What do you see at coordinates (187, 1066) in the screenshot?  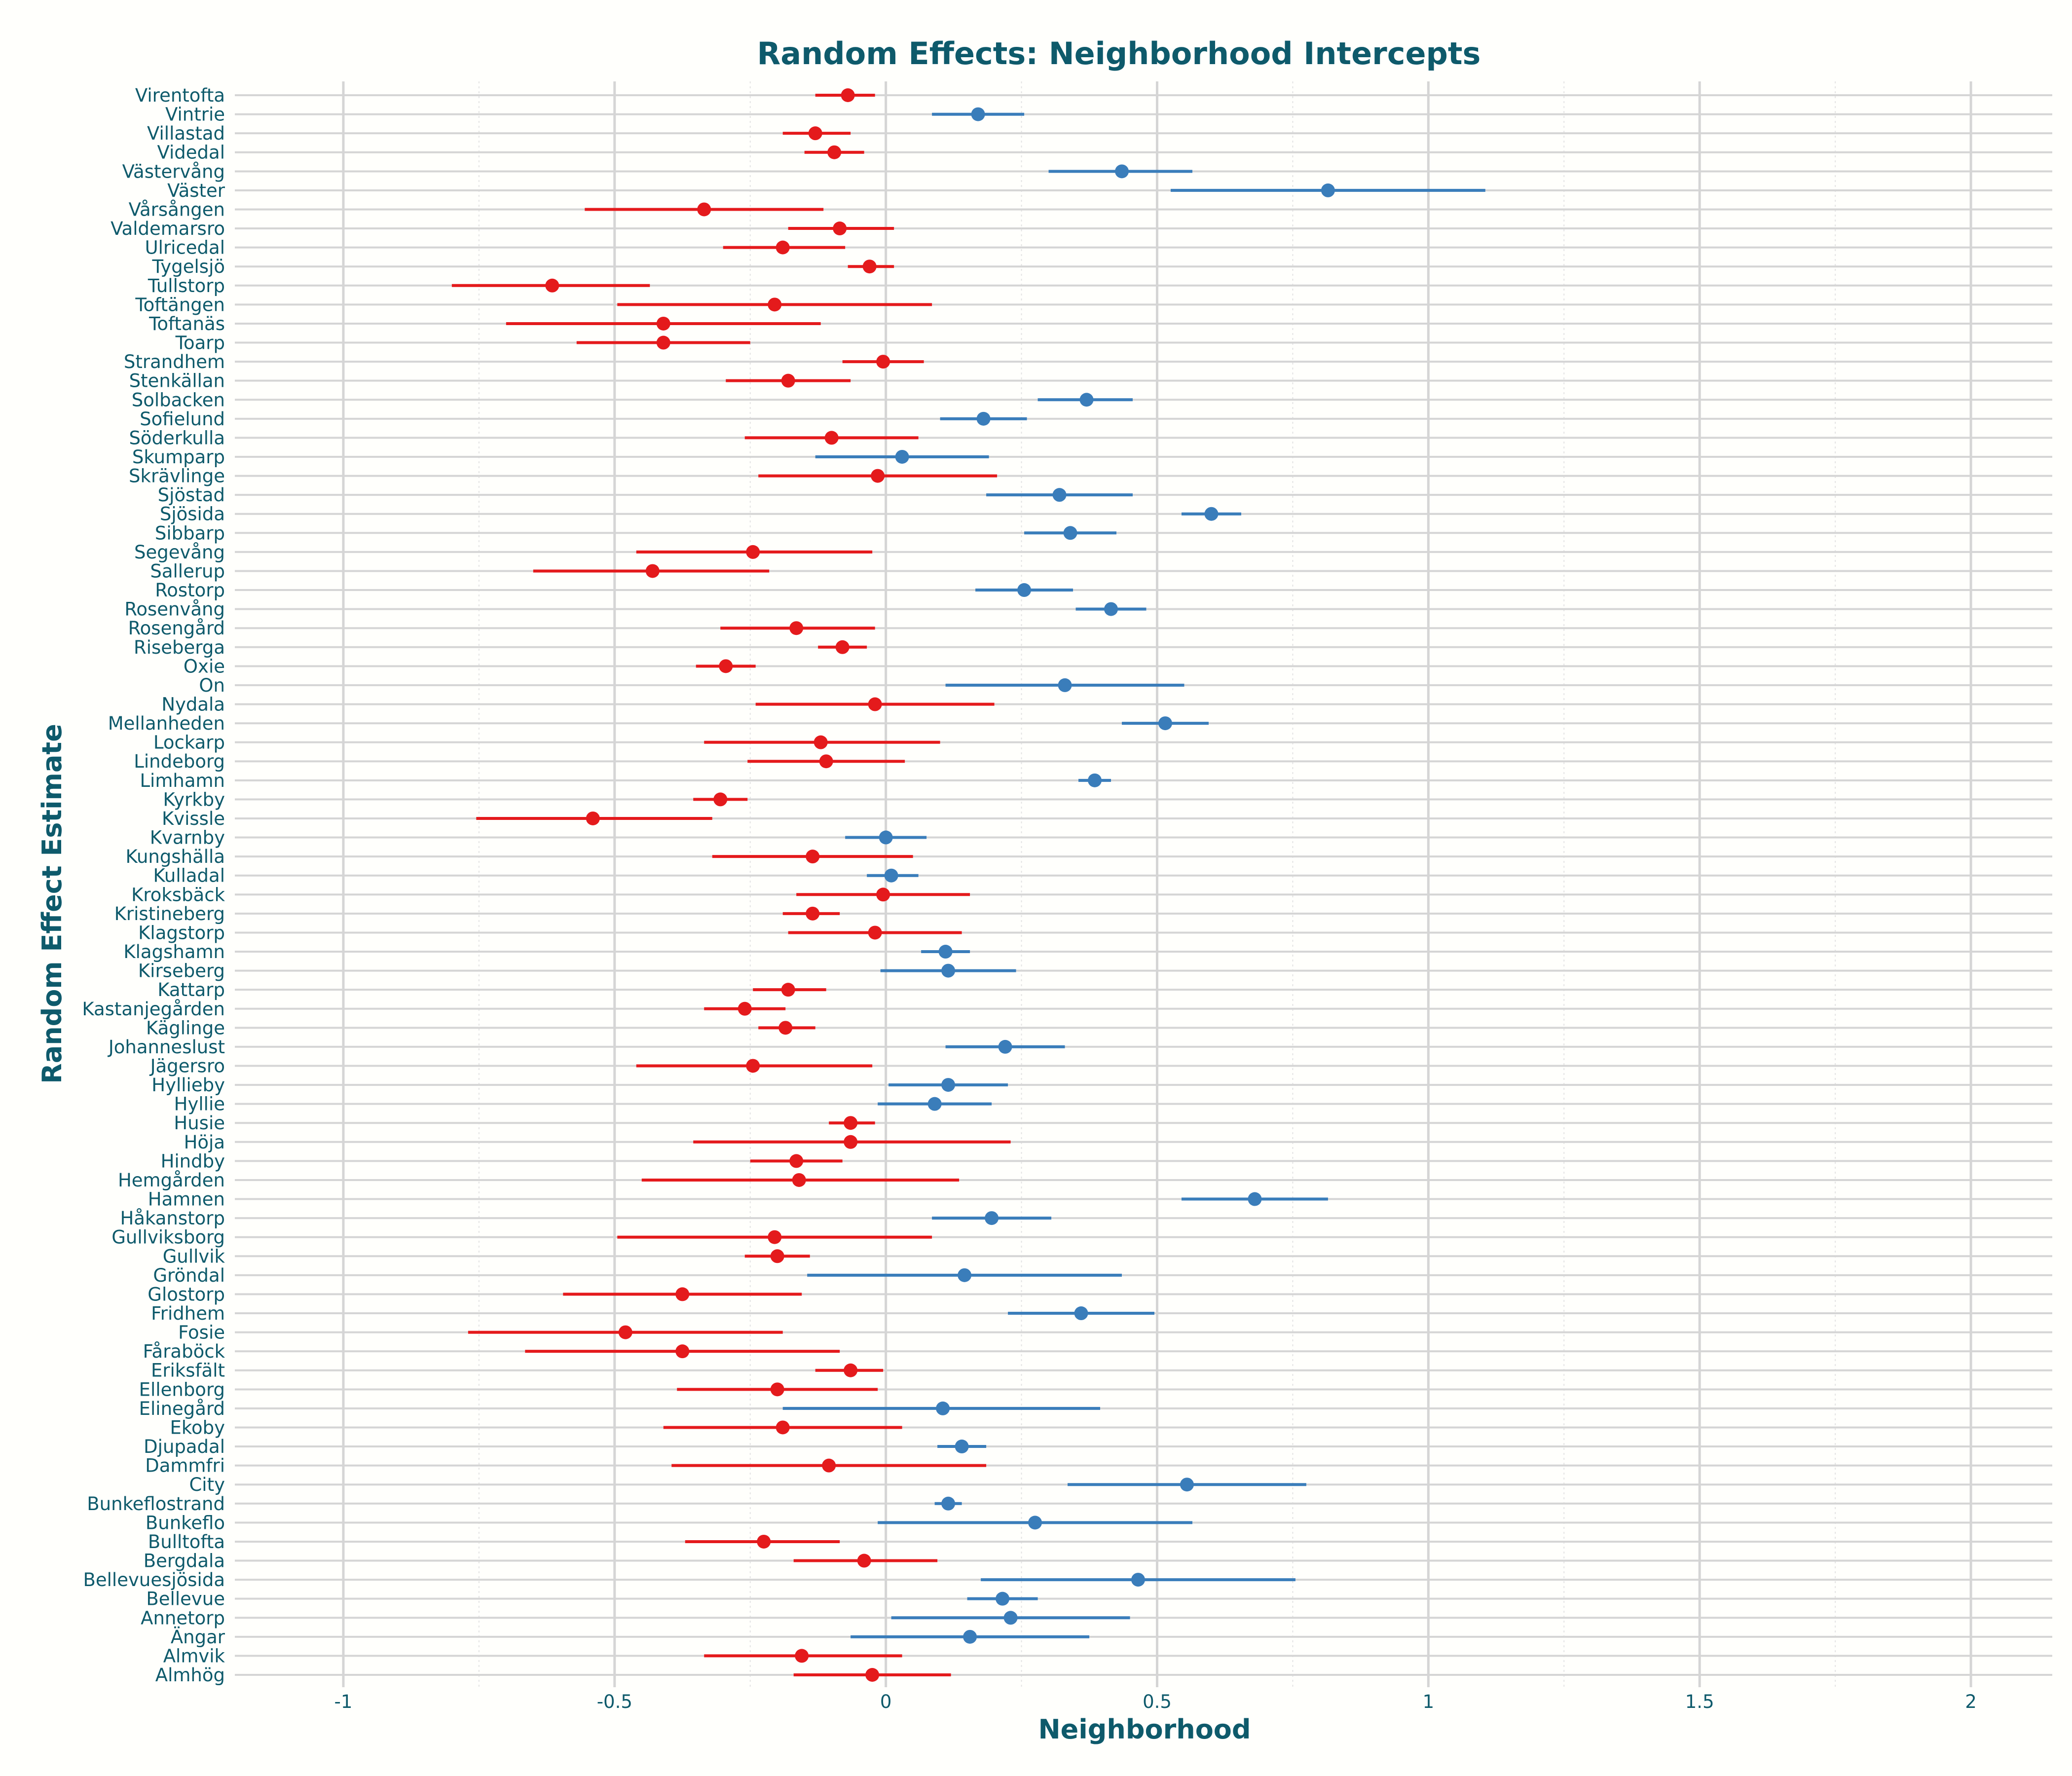 I see `y-tick-label: Jägersro` at bounding box center [187, 1066].